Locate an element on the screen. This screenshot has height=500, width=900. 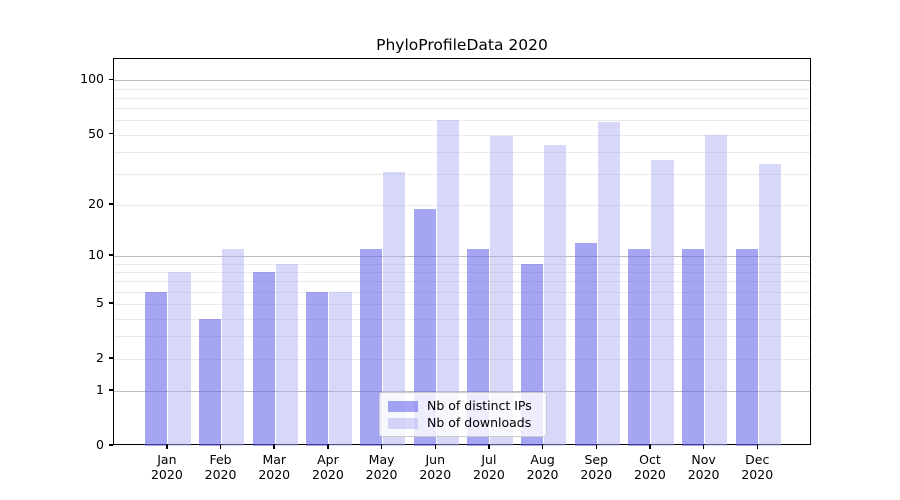
x-tick-label: Aug 2020 is located at coordinates (543, 467).